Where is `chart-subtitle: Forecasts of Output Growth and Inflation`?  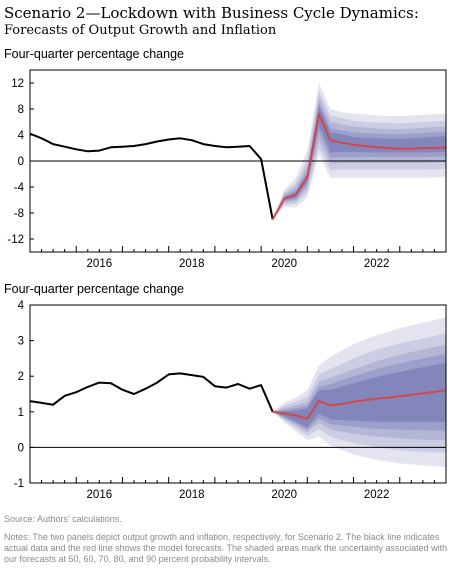 chart-subtitle: Forecasts of Output Growth and Inflation is located at coordinates (140, 30).